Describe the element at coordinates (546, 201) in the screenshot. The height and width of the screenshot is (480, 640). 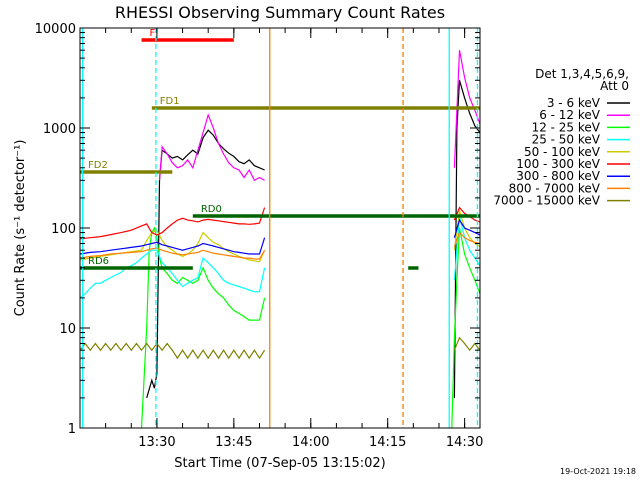
I see `legend-label-8: 7000 - 15000 keV` at that location.